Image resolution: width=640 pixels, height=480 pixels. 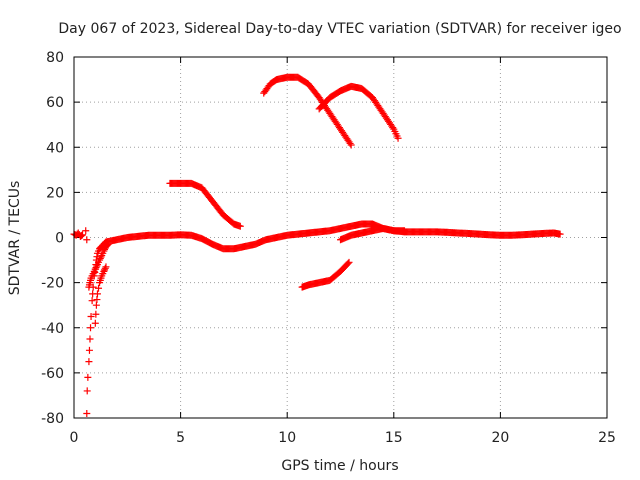 What do you see at coordinates (55, 58) in the screenshot?
I see `y-tick-label: 80` at bounding box center [55, 58].